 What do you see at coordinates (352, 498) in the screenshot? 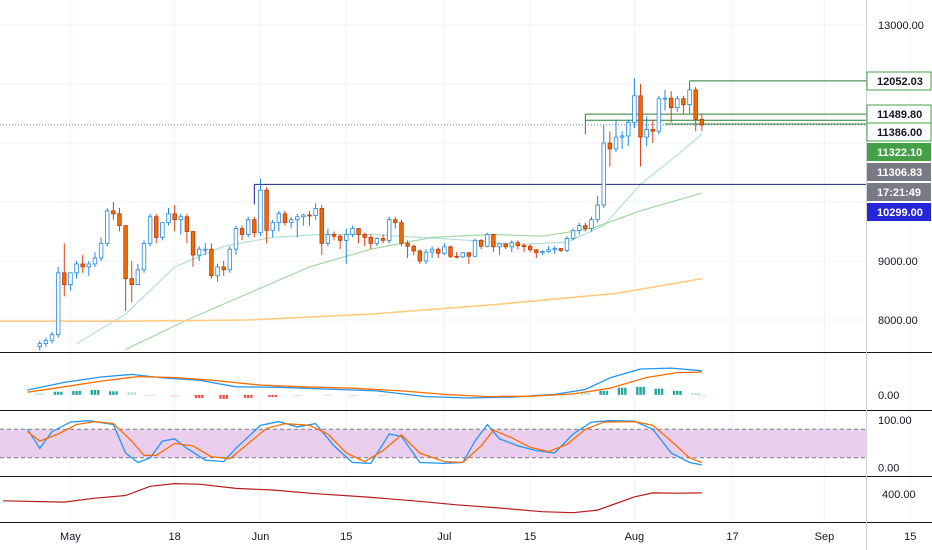
I see `oscillator-pane` at bounding box center [352, 498].